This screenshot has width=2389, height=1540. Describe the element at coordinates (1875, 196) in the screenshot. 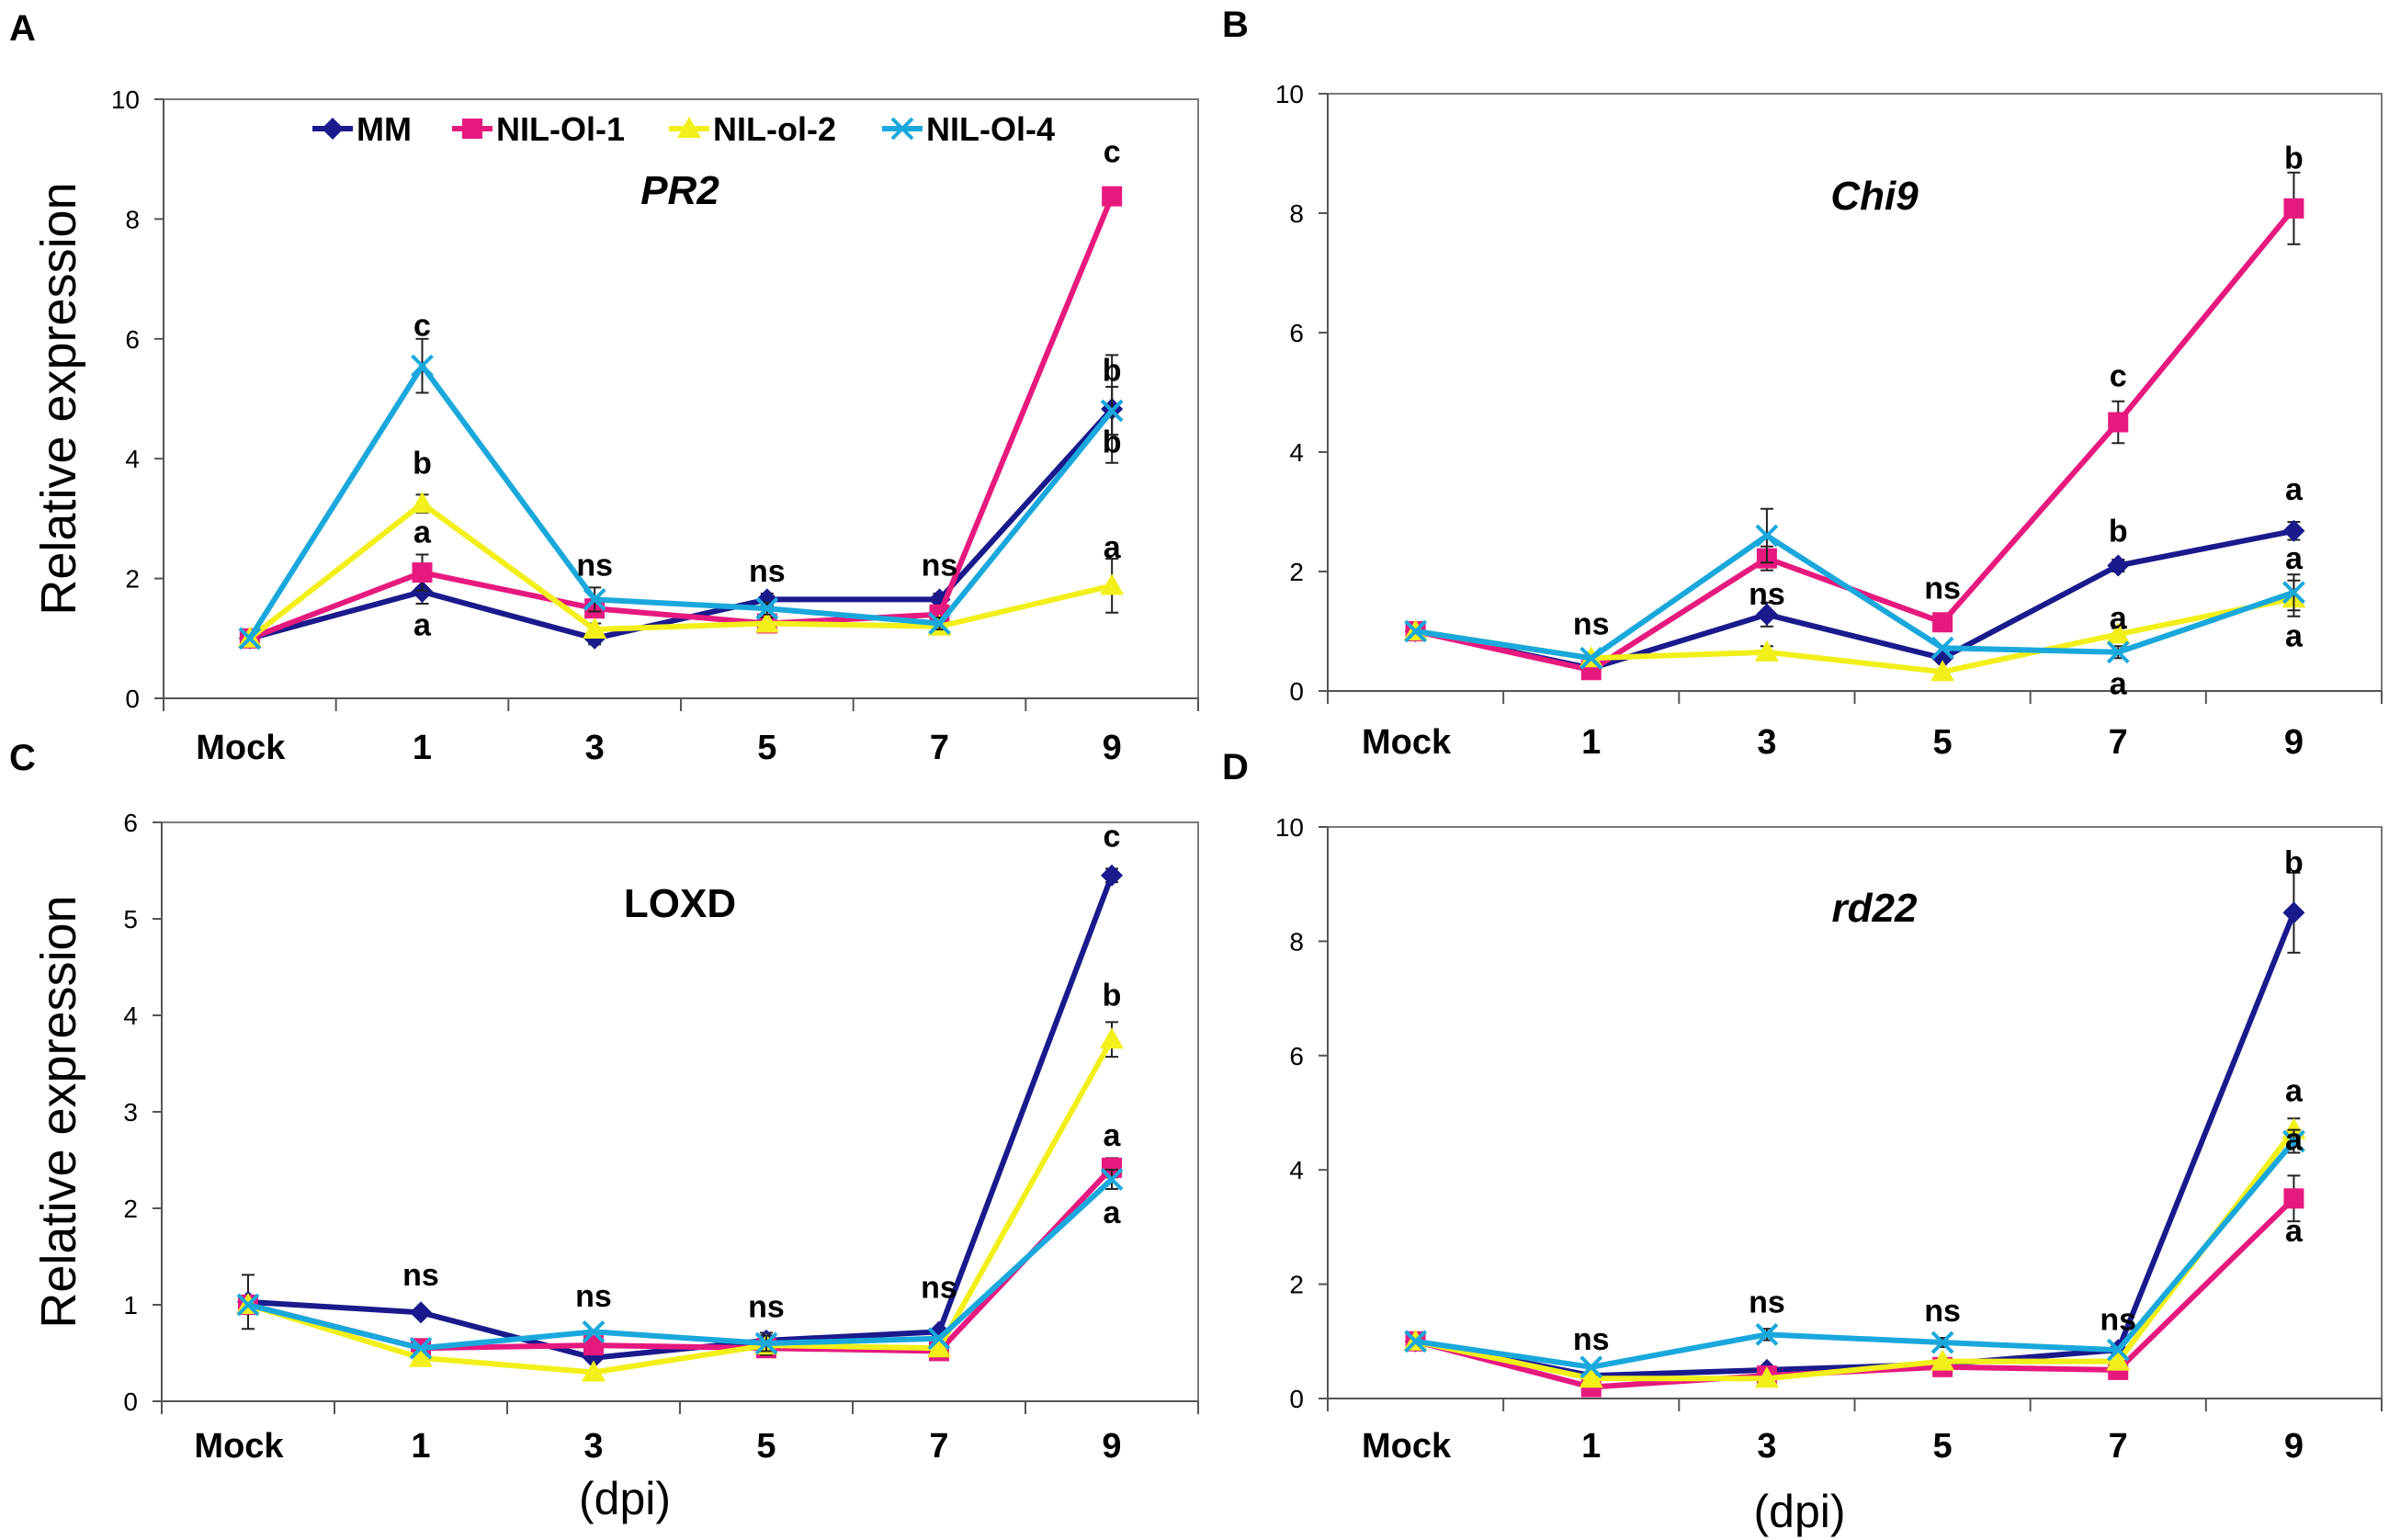

I see `chart-title: Chi9` at that location.